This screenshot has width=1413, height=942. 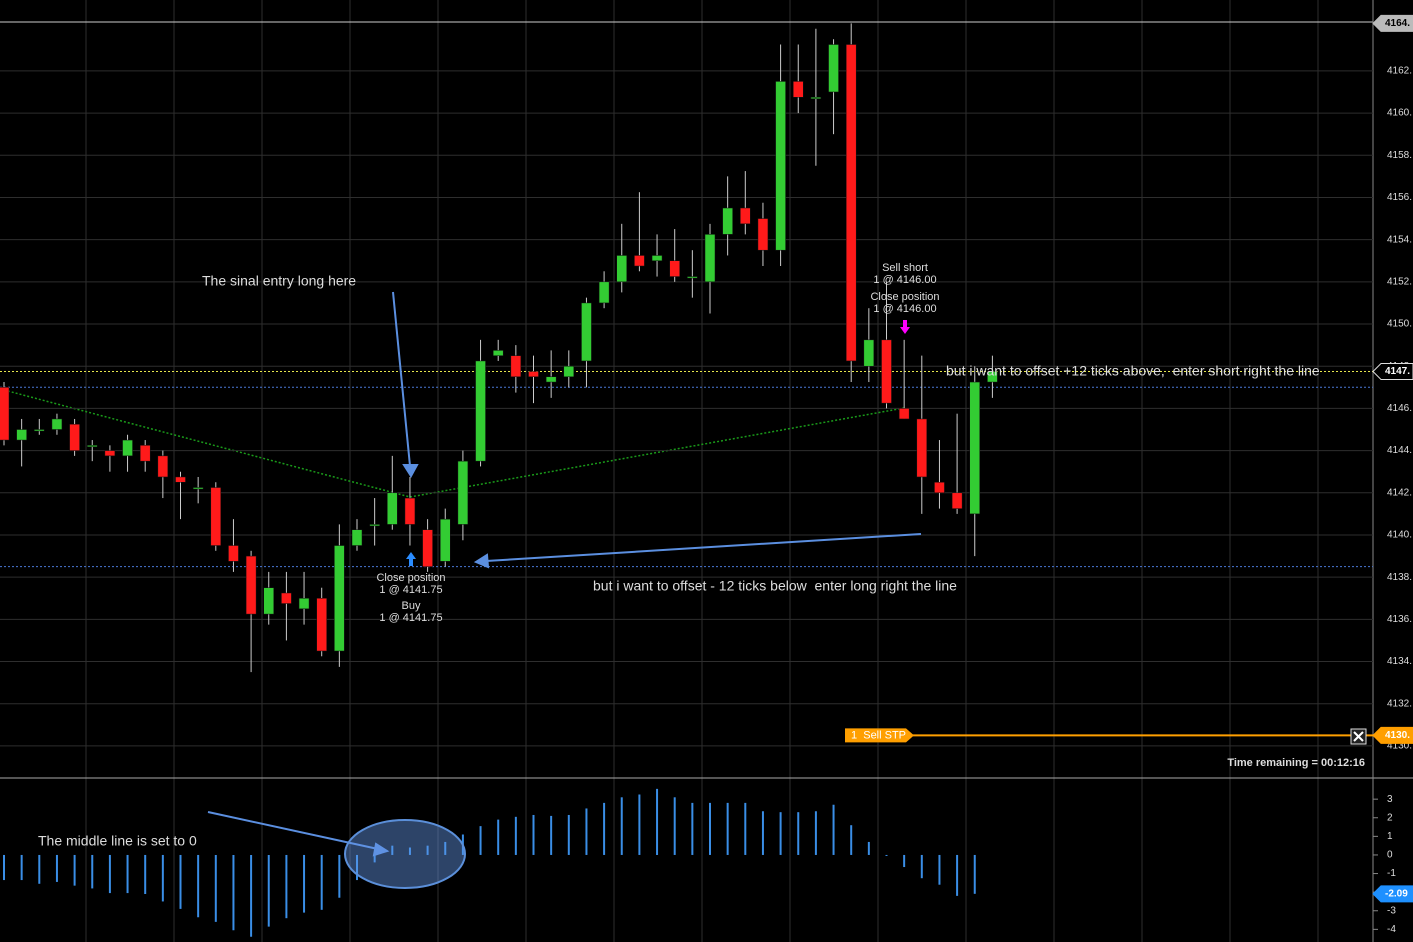 What do you see at coordinates (905, 327) in the screenshot?
I see `sell-marker` at bounding box center [905, 327].